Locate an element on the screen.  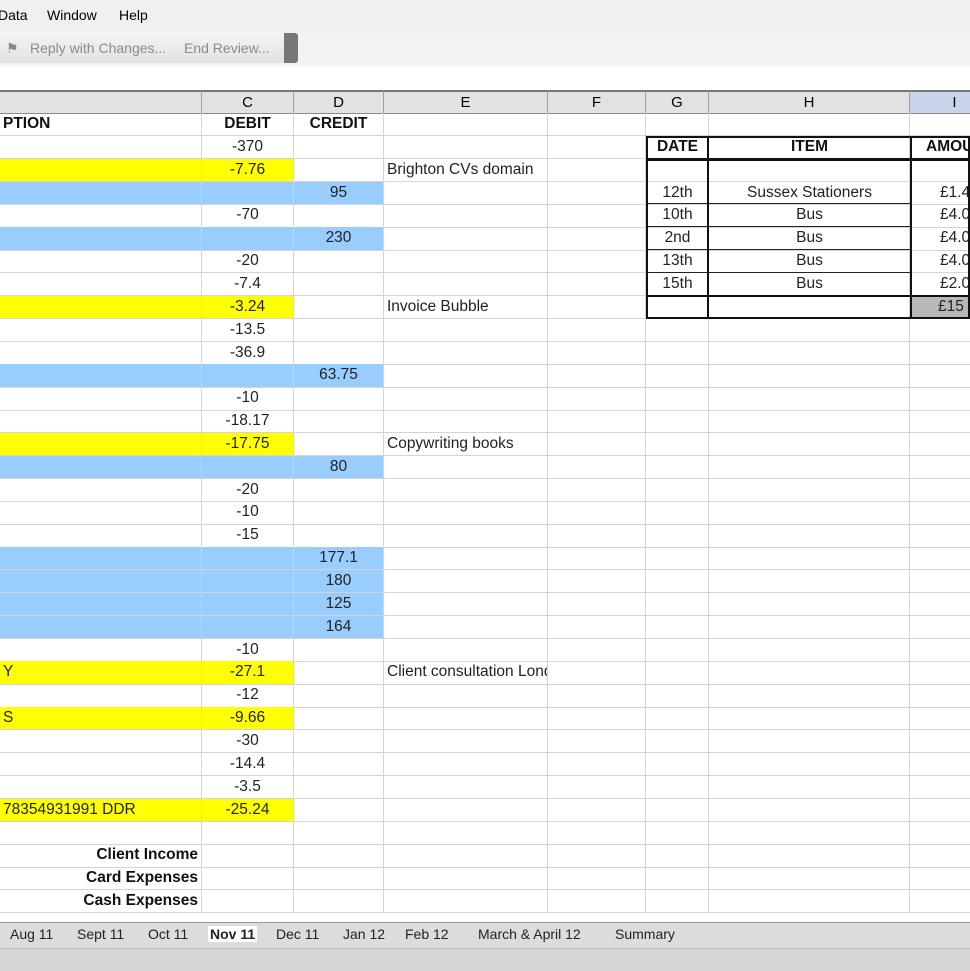
cell-c3: -7.76 is located at coordinates (248, 170).